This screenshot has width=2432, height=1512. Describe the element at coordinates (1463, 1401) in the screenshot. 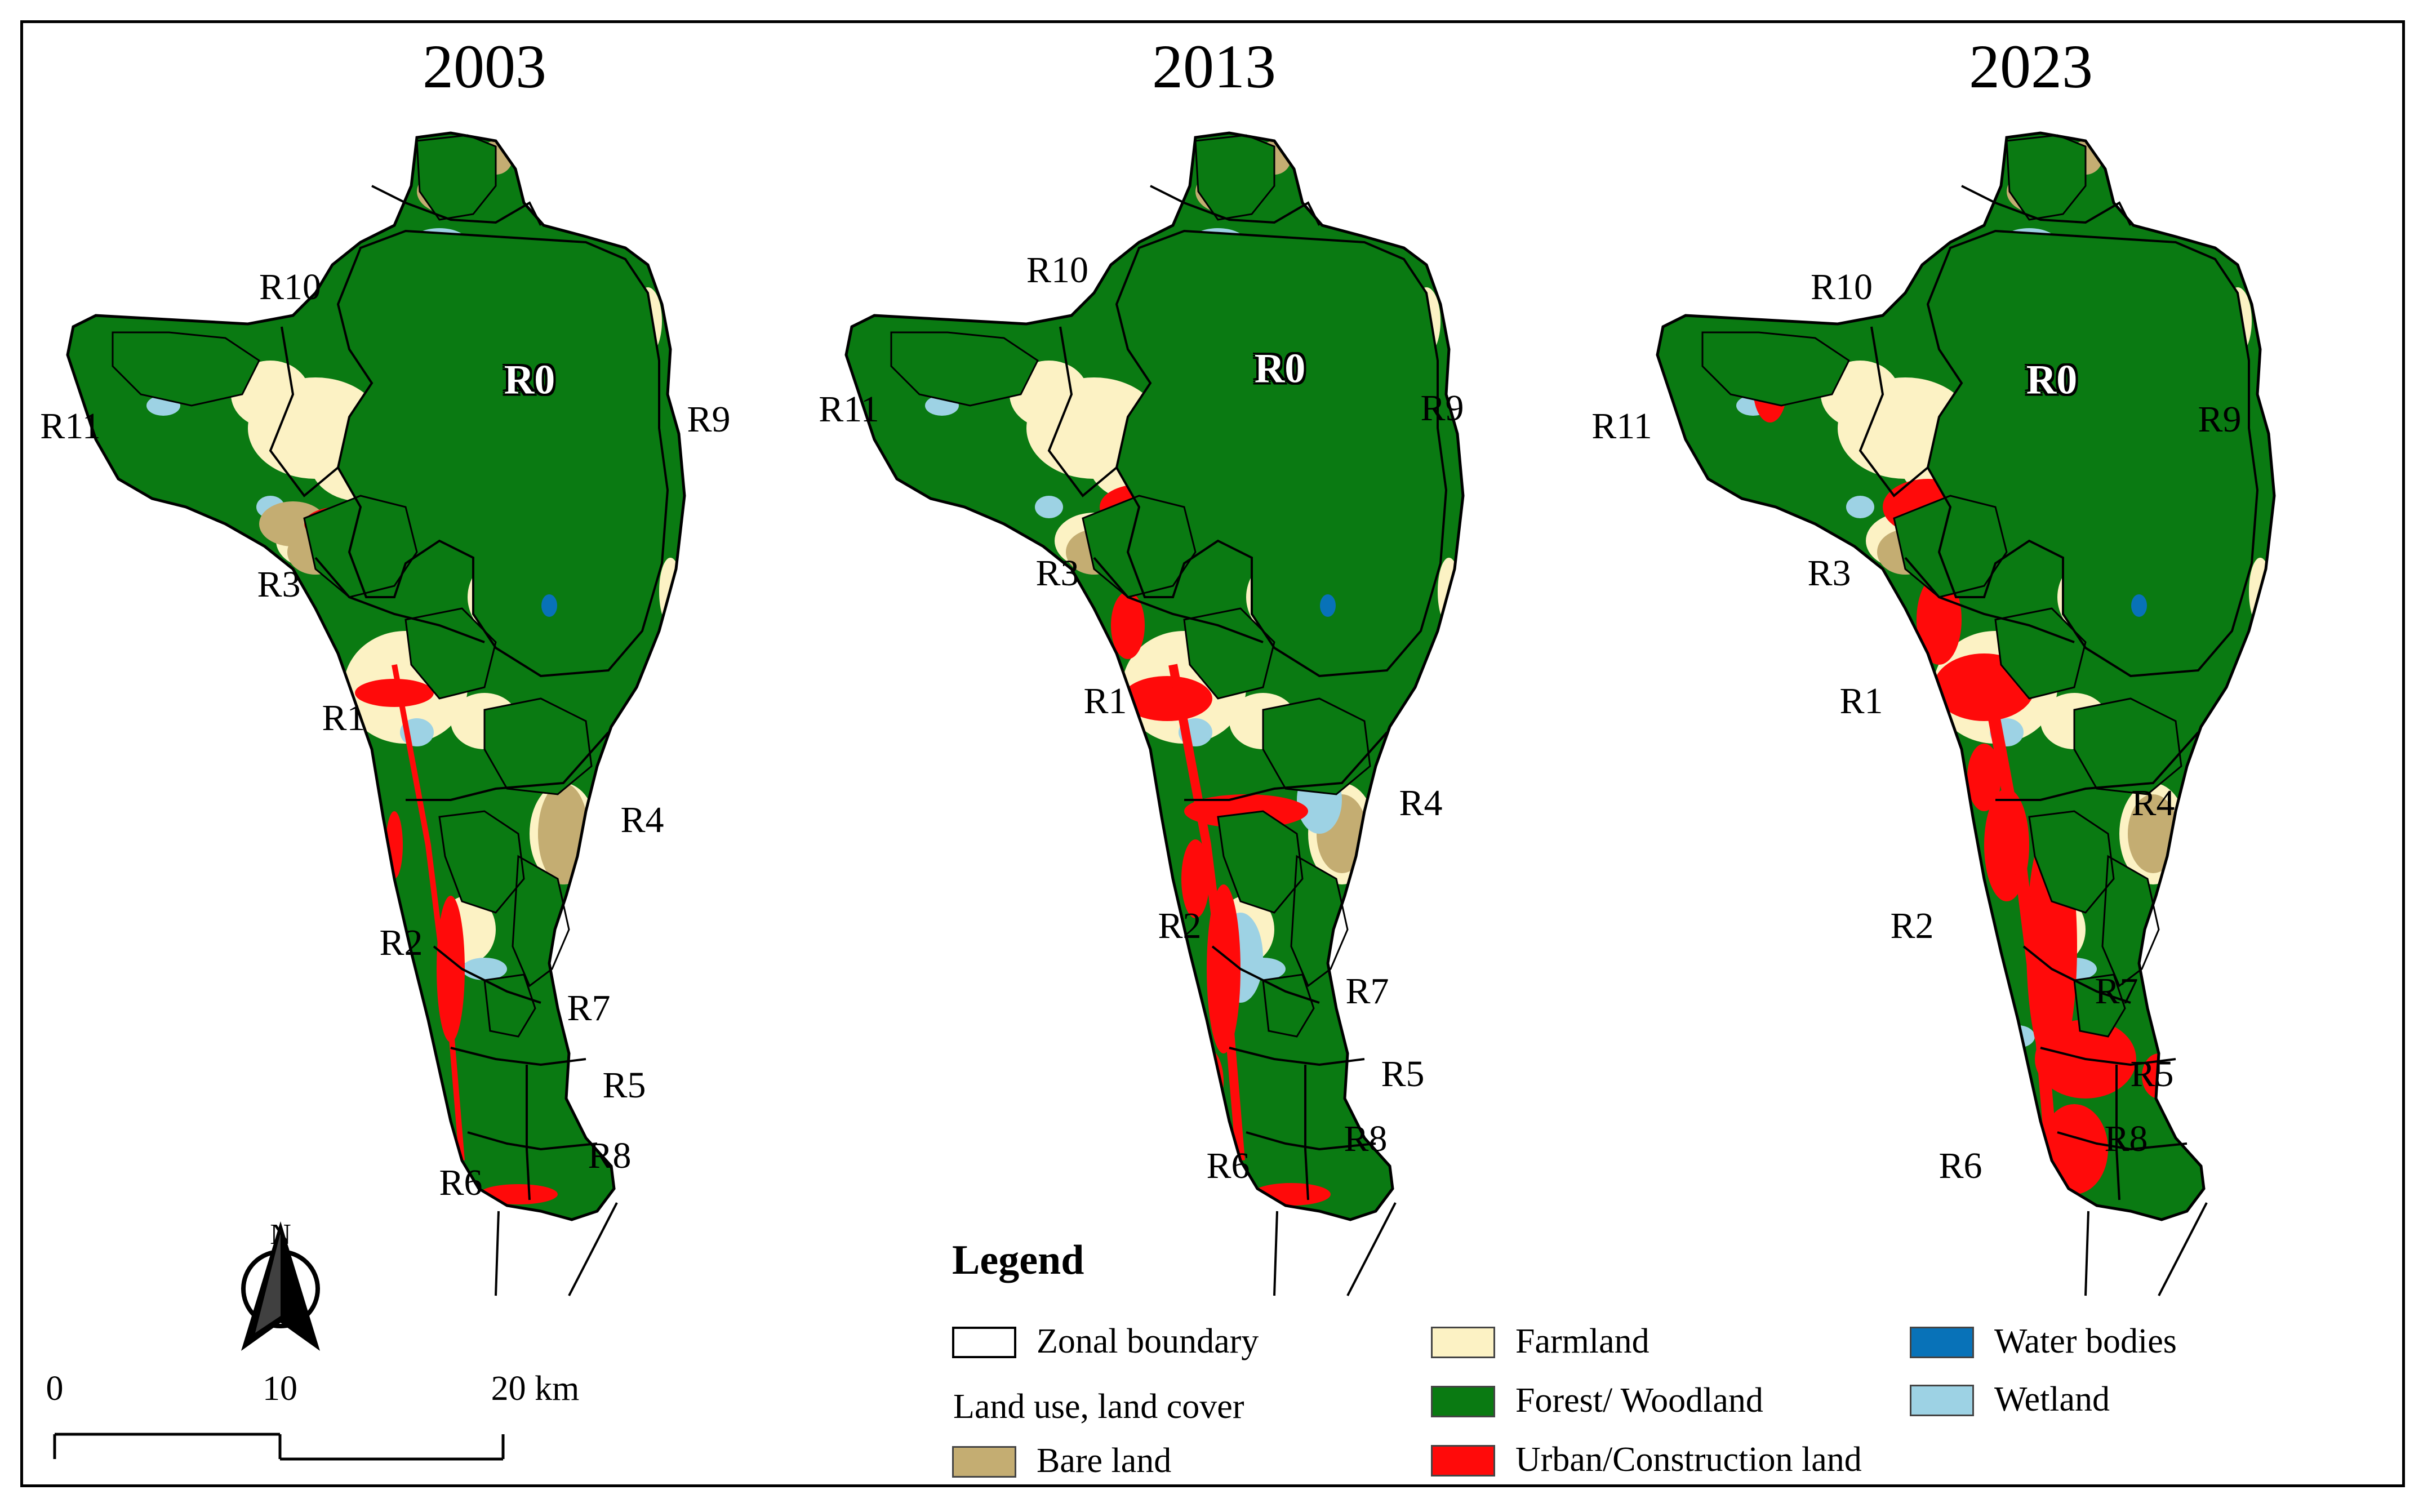

I see `legend-swatch-forest` at that location.